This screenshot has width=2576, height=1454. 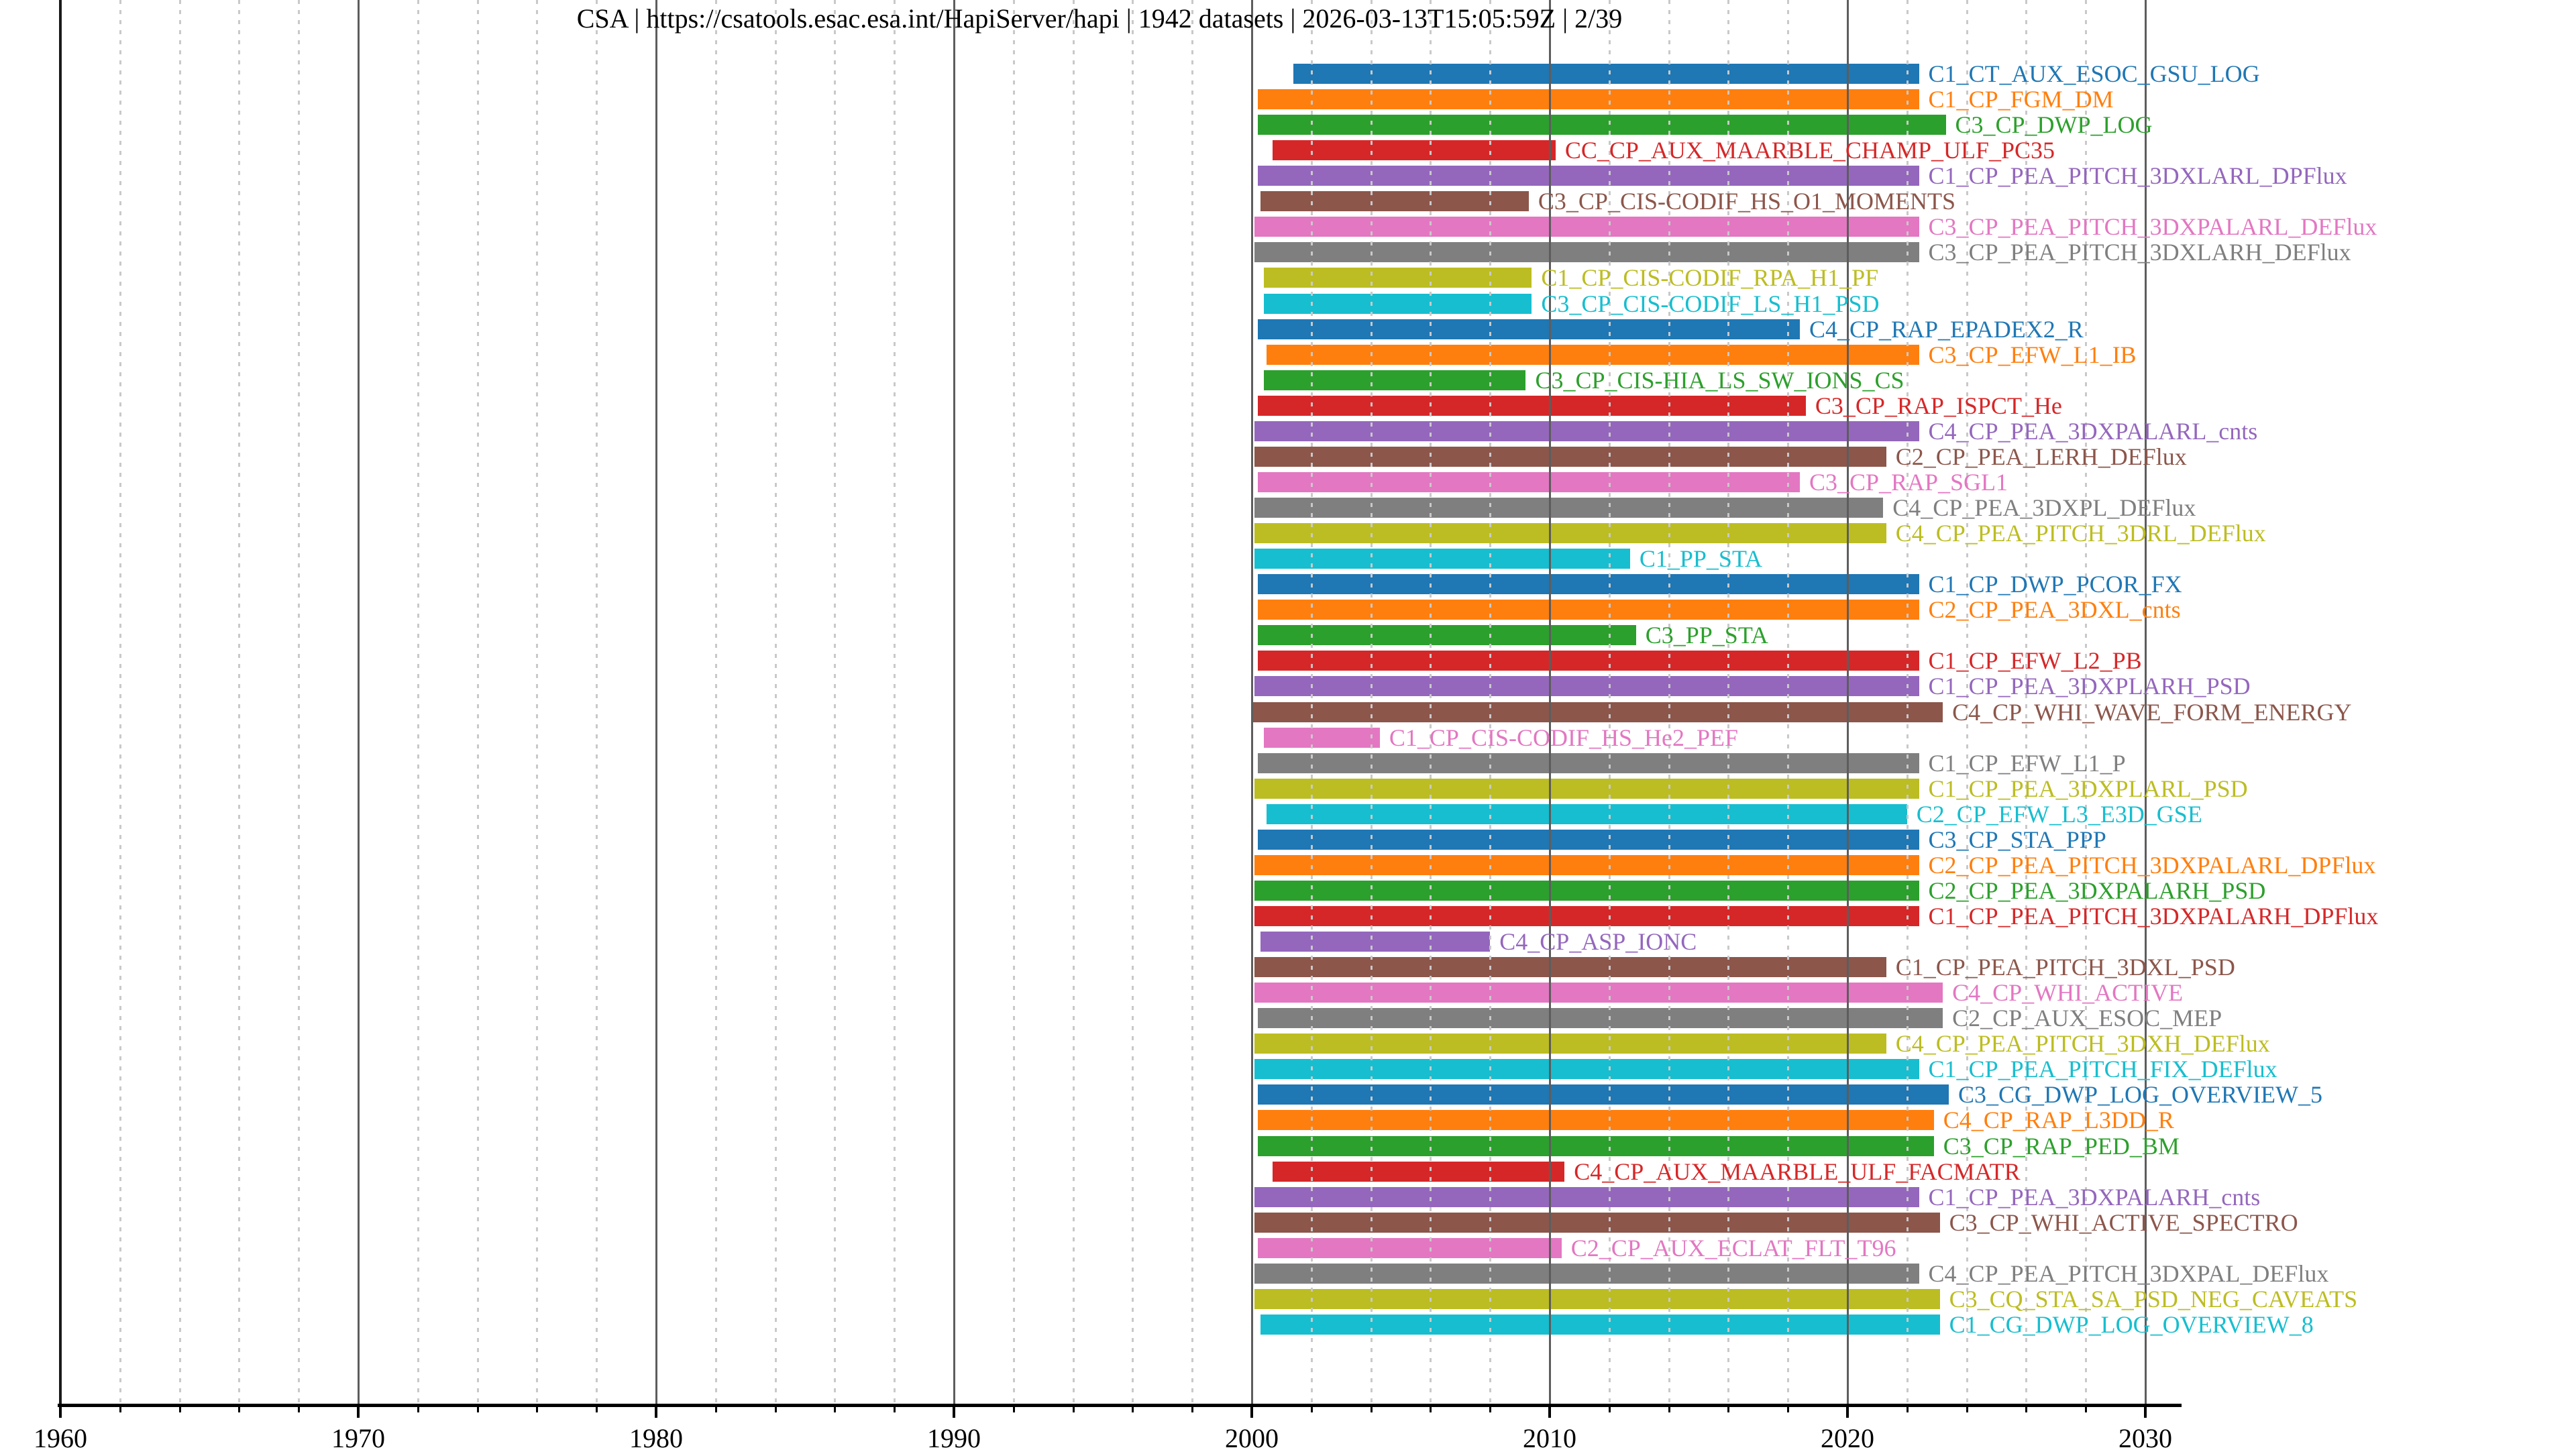 What do you see at coordinates (2153, 916) in the screenshot?
I see `dataset-label: C1_CP_PEA_PITCH_3DXPALARH_DPFlux` at bounding box center [2153, 916].